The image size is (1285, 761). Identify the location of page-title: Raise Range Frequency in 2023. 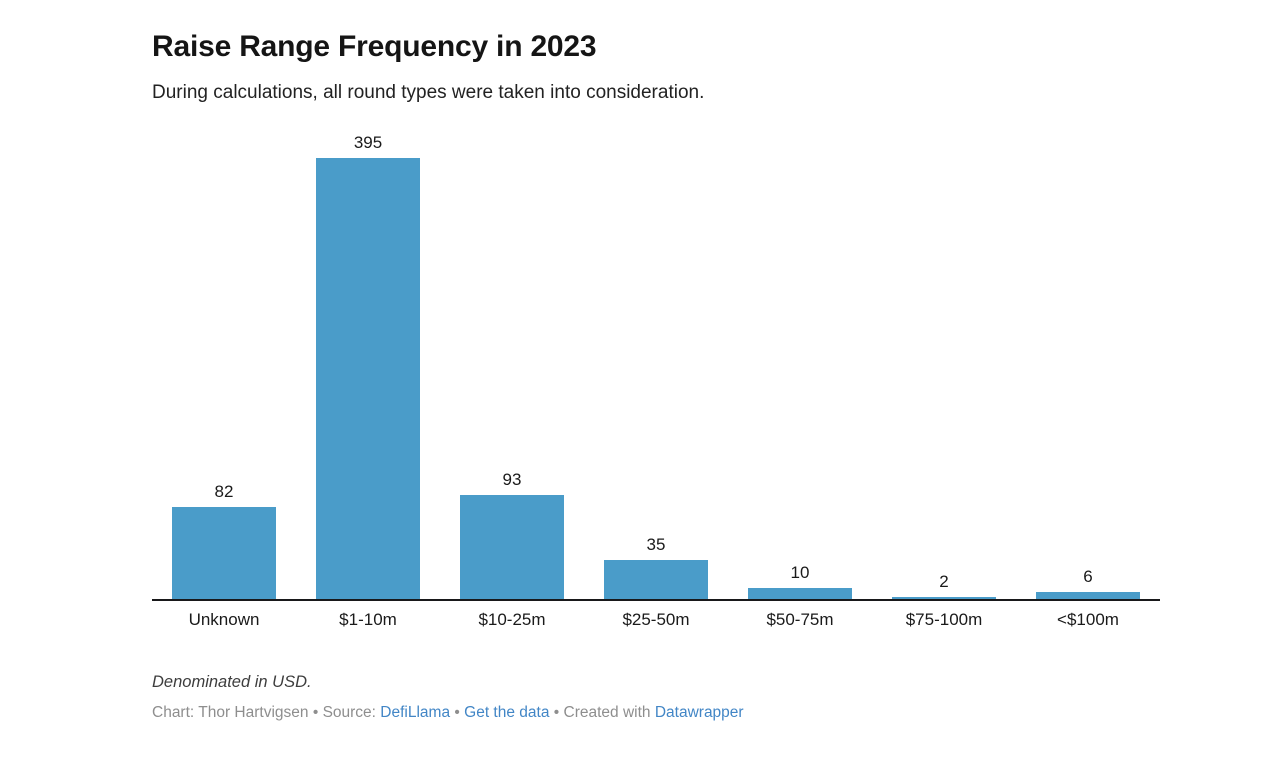
(374, 46).